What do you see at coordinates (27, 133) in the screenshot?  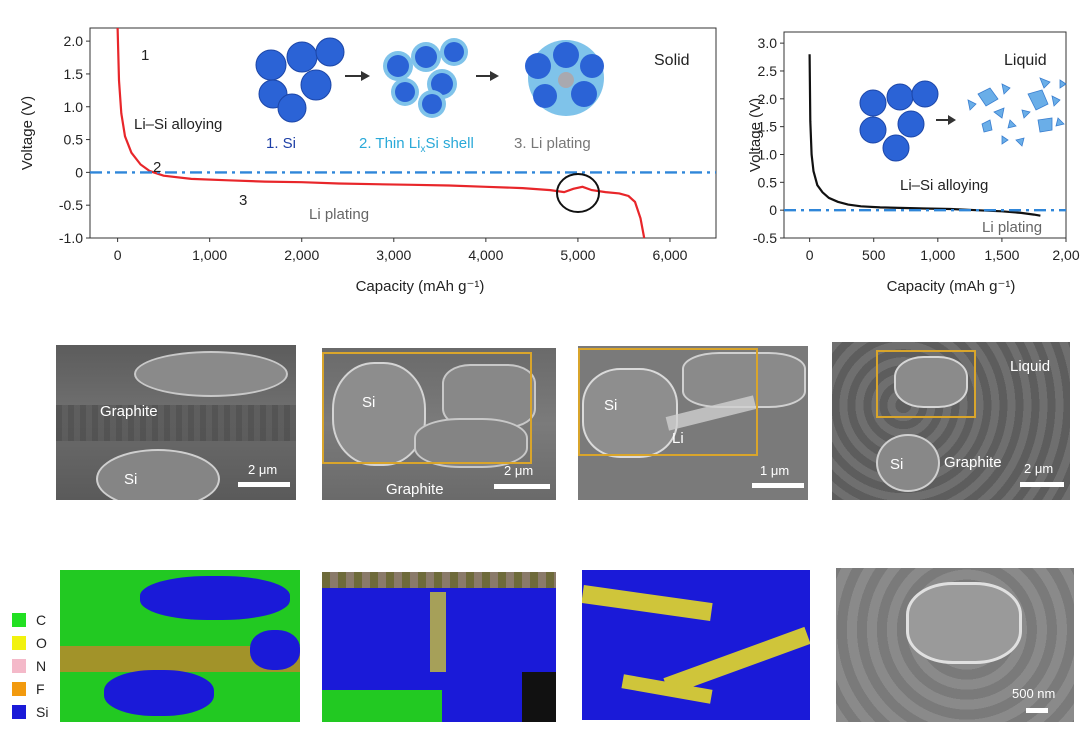 I see `solid-y-axis-label: Voltage (V)` at bounding box center [27, 133].